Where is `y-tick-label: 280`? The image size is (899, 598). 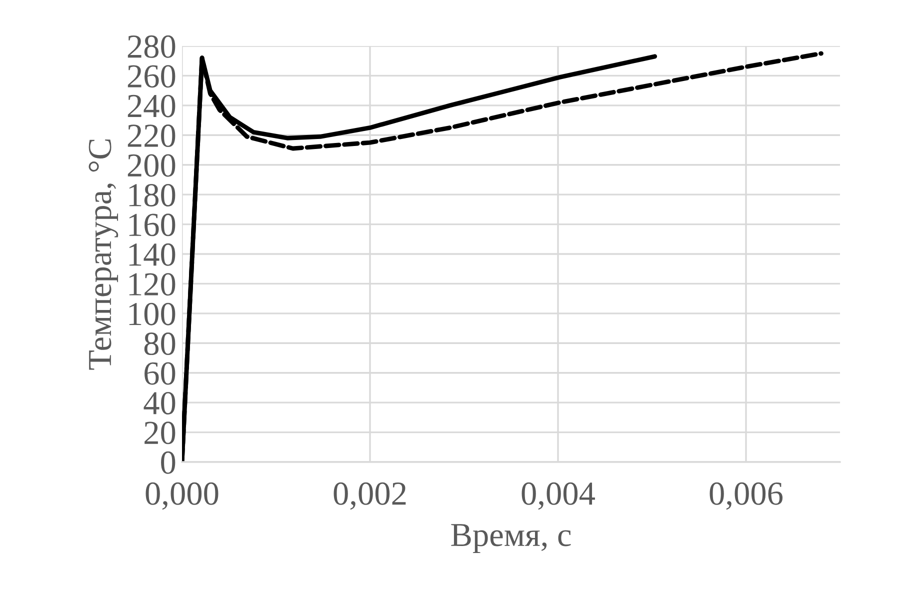 y-tick-label: 280 is located at coordinates (152, 46).